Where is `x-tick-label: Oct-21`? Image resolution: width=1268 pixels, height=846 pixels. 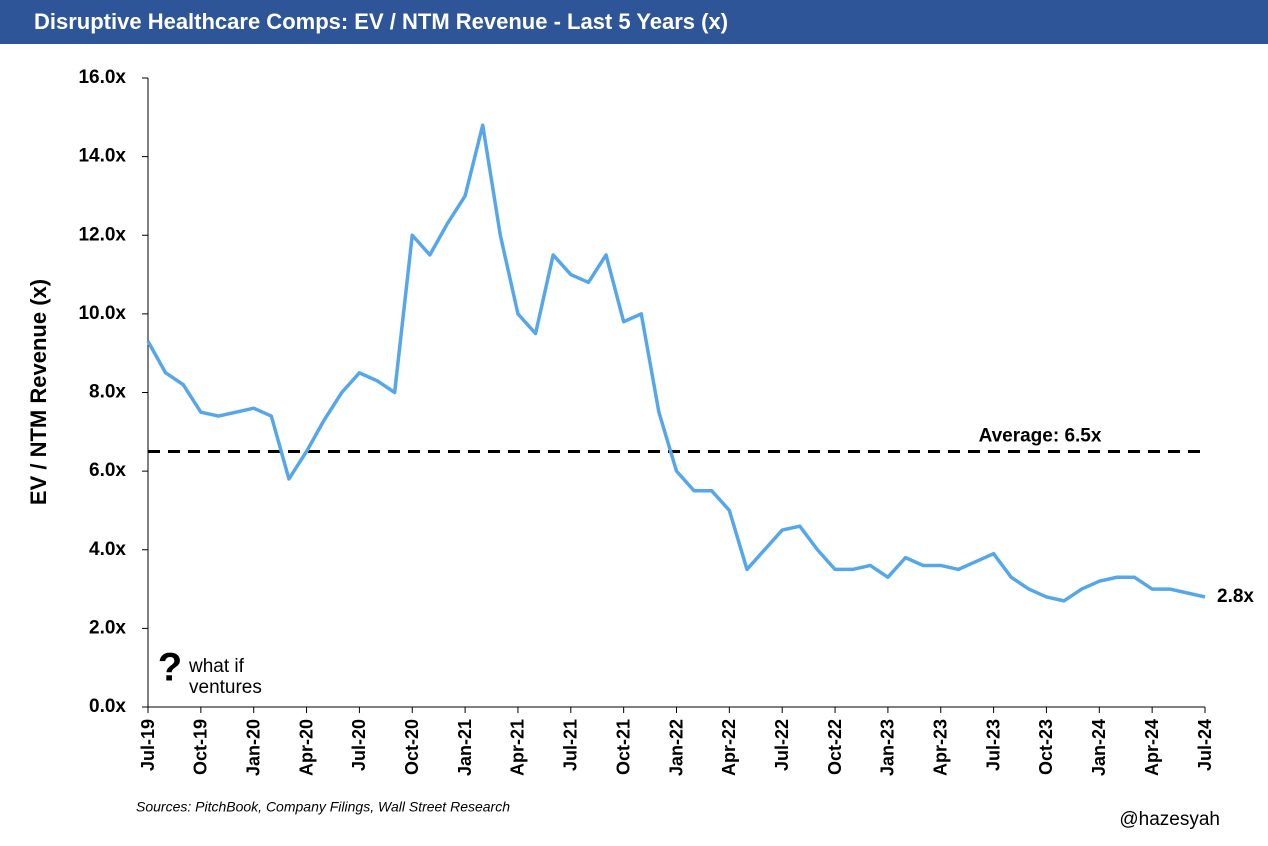 x-tick-label: Oct-21 is located at coordinates (623, 747).